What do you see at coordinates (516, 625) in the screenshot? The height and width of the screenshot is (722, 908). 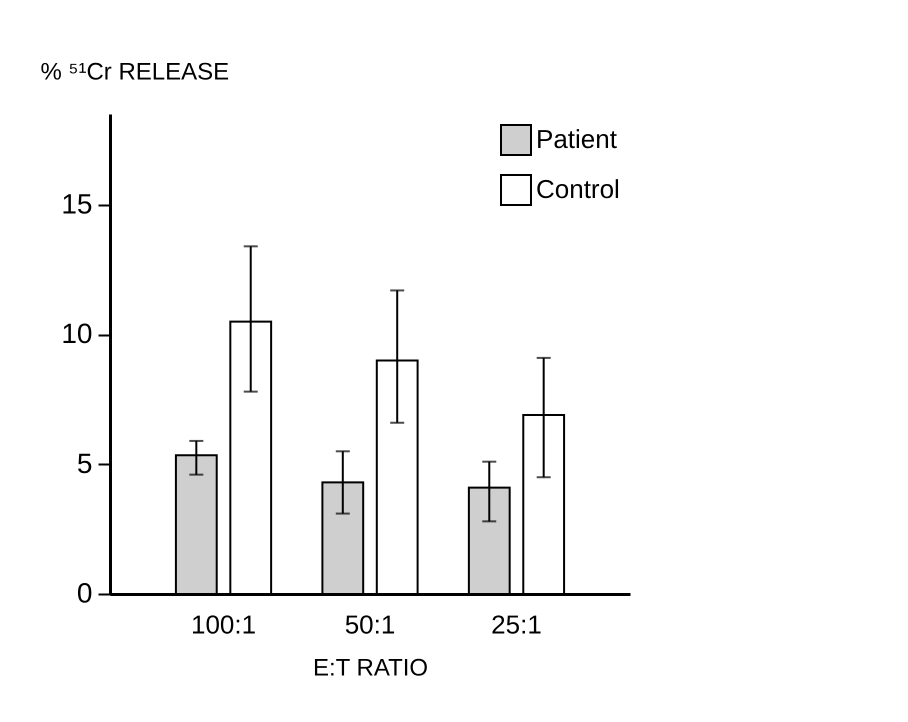 I see `x-tick-label: 25:1` at bounding box center [516, 625].